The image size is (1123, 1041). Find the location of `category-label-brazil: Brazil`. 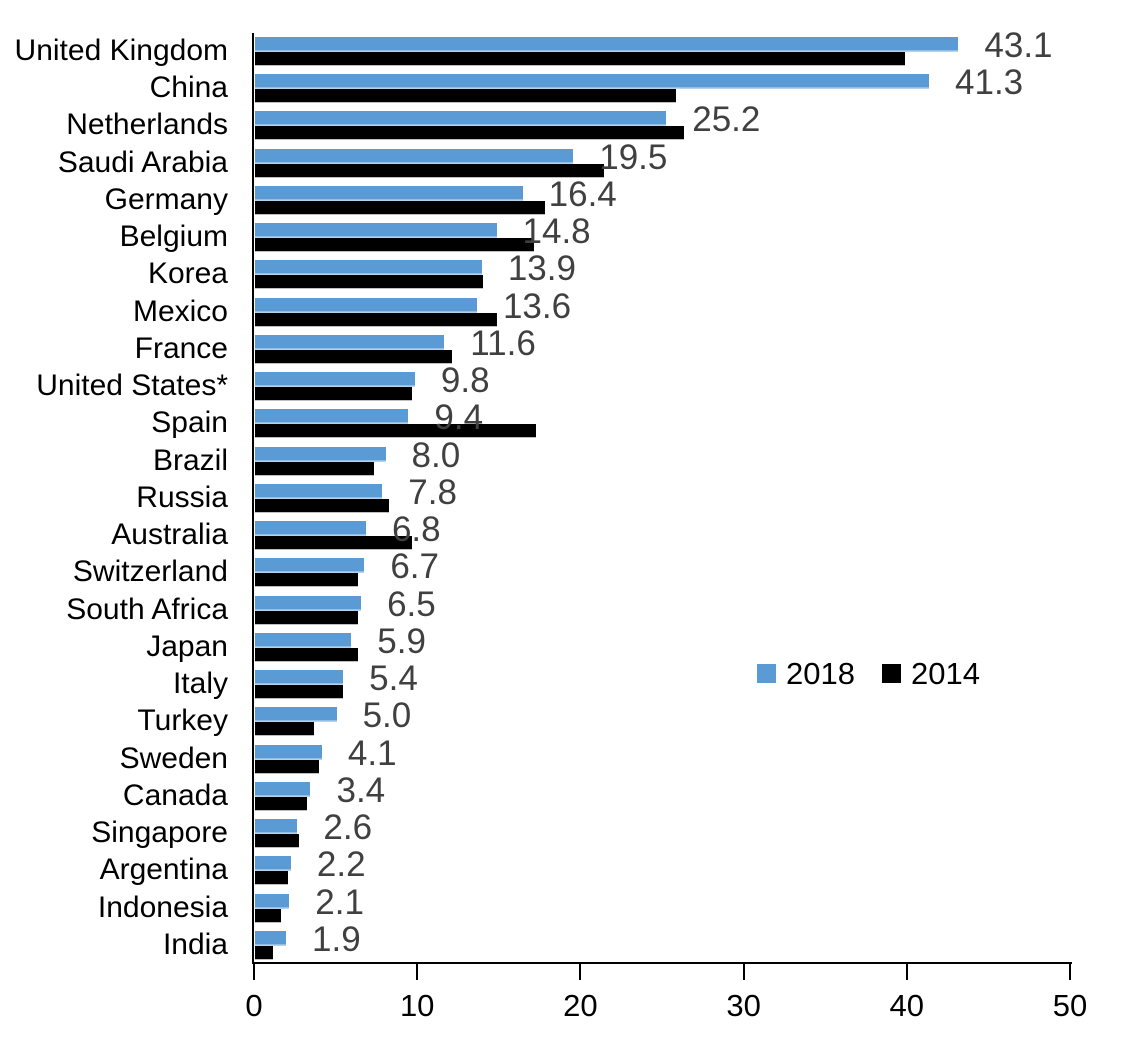

category-label-brazil: Brazil is located at coordinates (190, 460).